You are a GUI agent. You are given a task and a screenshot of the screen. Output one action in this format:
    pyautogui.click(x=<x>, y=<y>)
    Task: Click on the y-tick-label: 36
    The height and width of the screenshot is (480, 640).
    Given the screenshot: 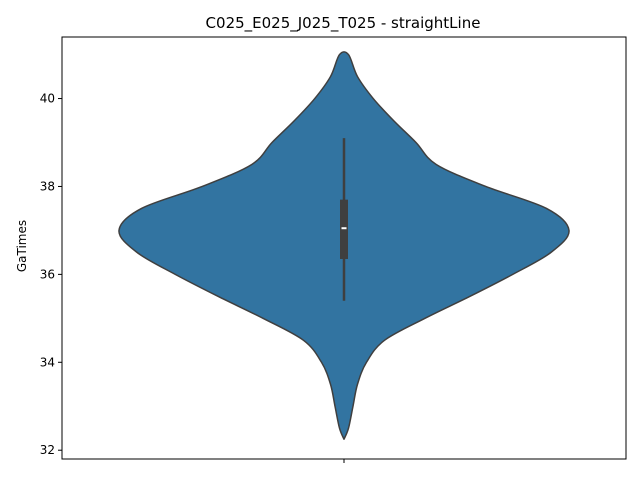 What is the action you would take?
    pyautogui.click(x=47, y=274)
    